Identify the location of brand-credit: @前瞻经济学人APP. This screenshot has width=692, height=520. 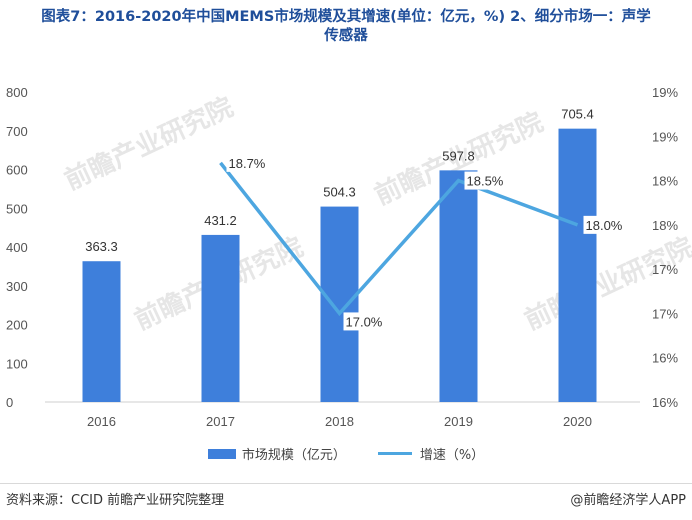
(628, 500).